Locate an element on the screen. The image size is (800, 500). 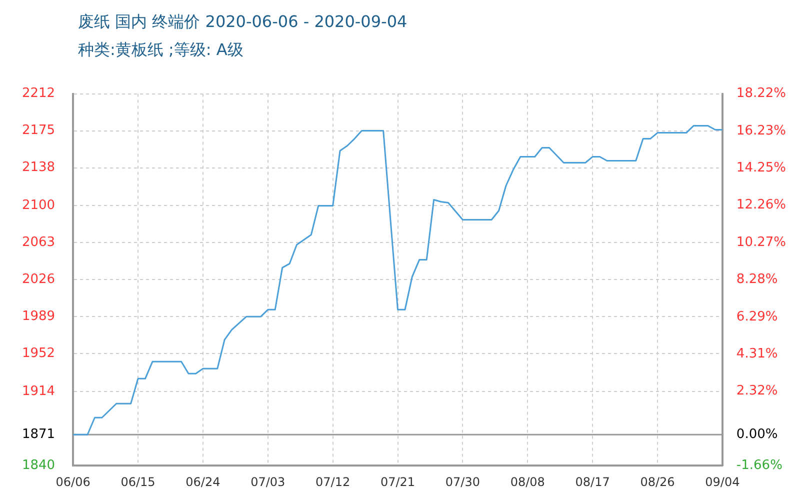
y-tick-label: 1914 is located at coordinates (39, 392).